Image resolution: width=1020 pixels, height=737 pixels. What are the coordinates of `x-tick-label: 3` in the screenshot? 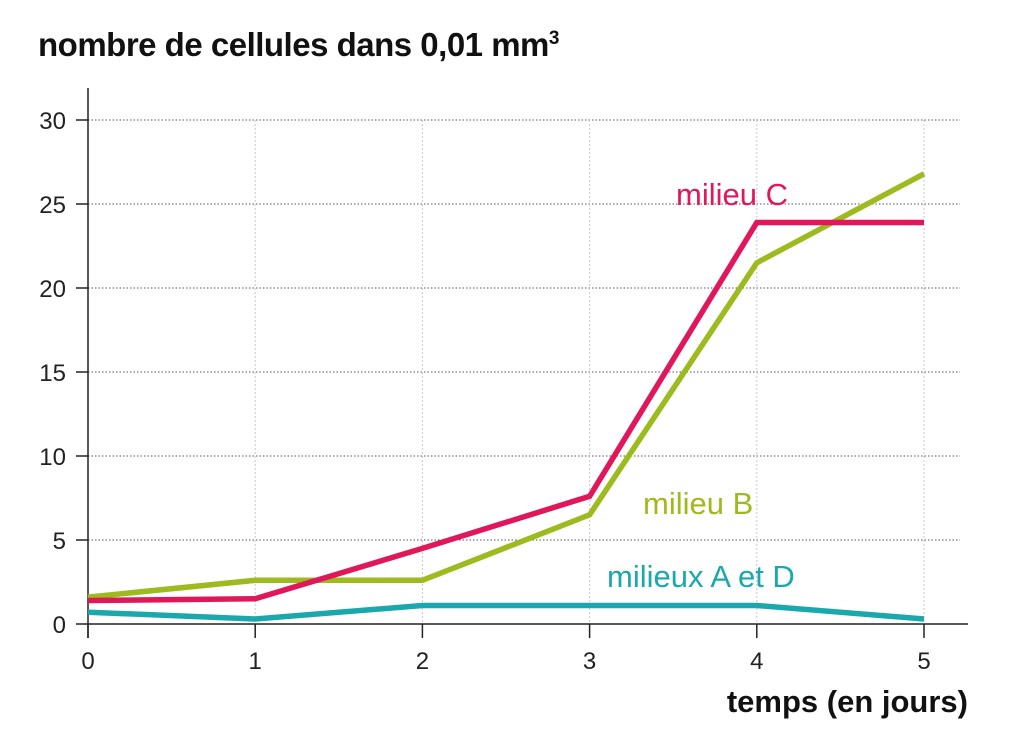 It's located at (589, 661).